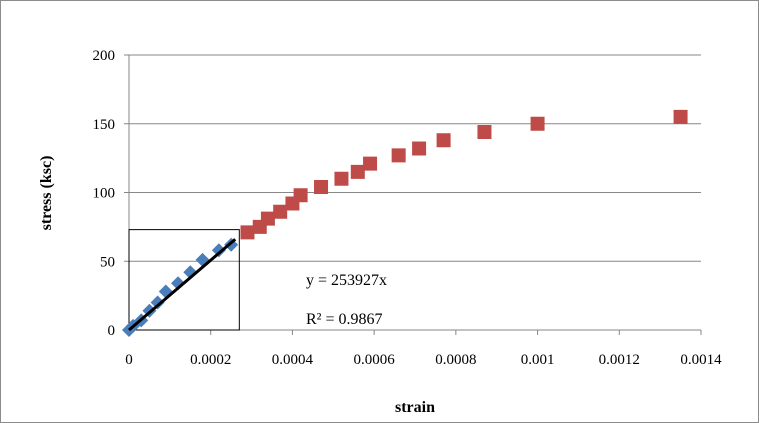 The image size is (759, 423). I want to click on linear-region-box, so click(184, 280).